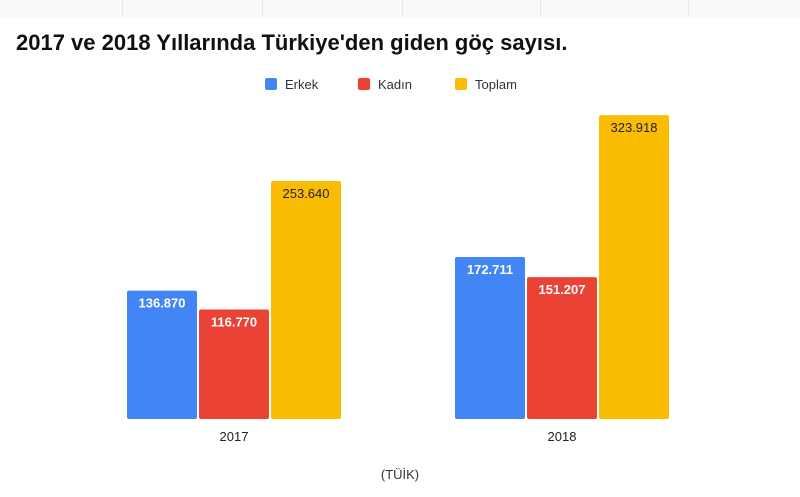  What do you see at coordinates (562, 289) in the screenshot?
I see `data-label-kadın-2018: 151.207` at bounding box center [562, 289].